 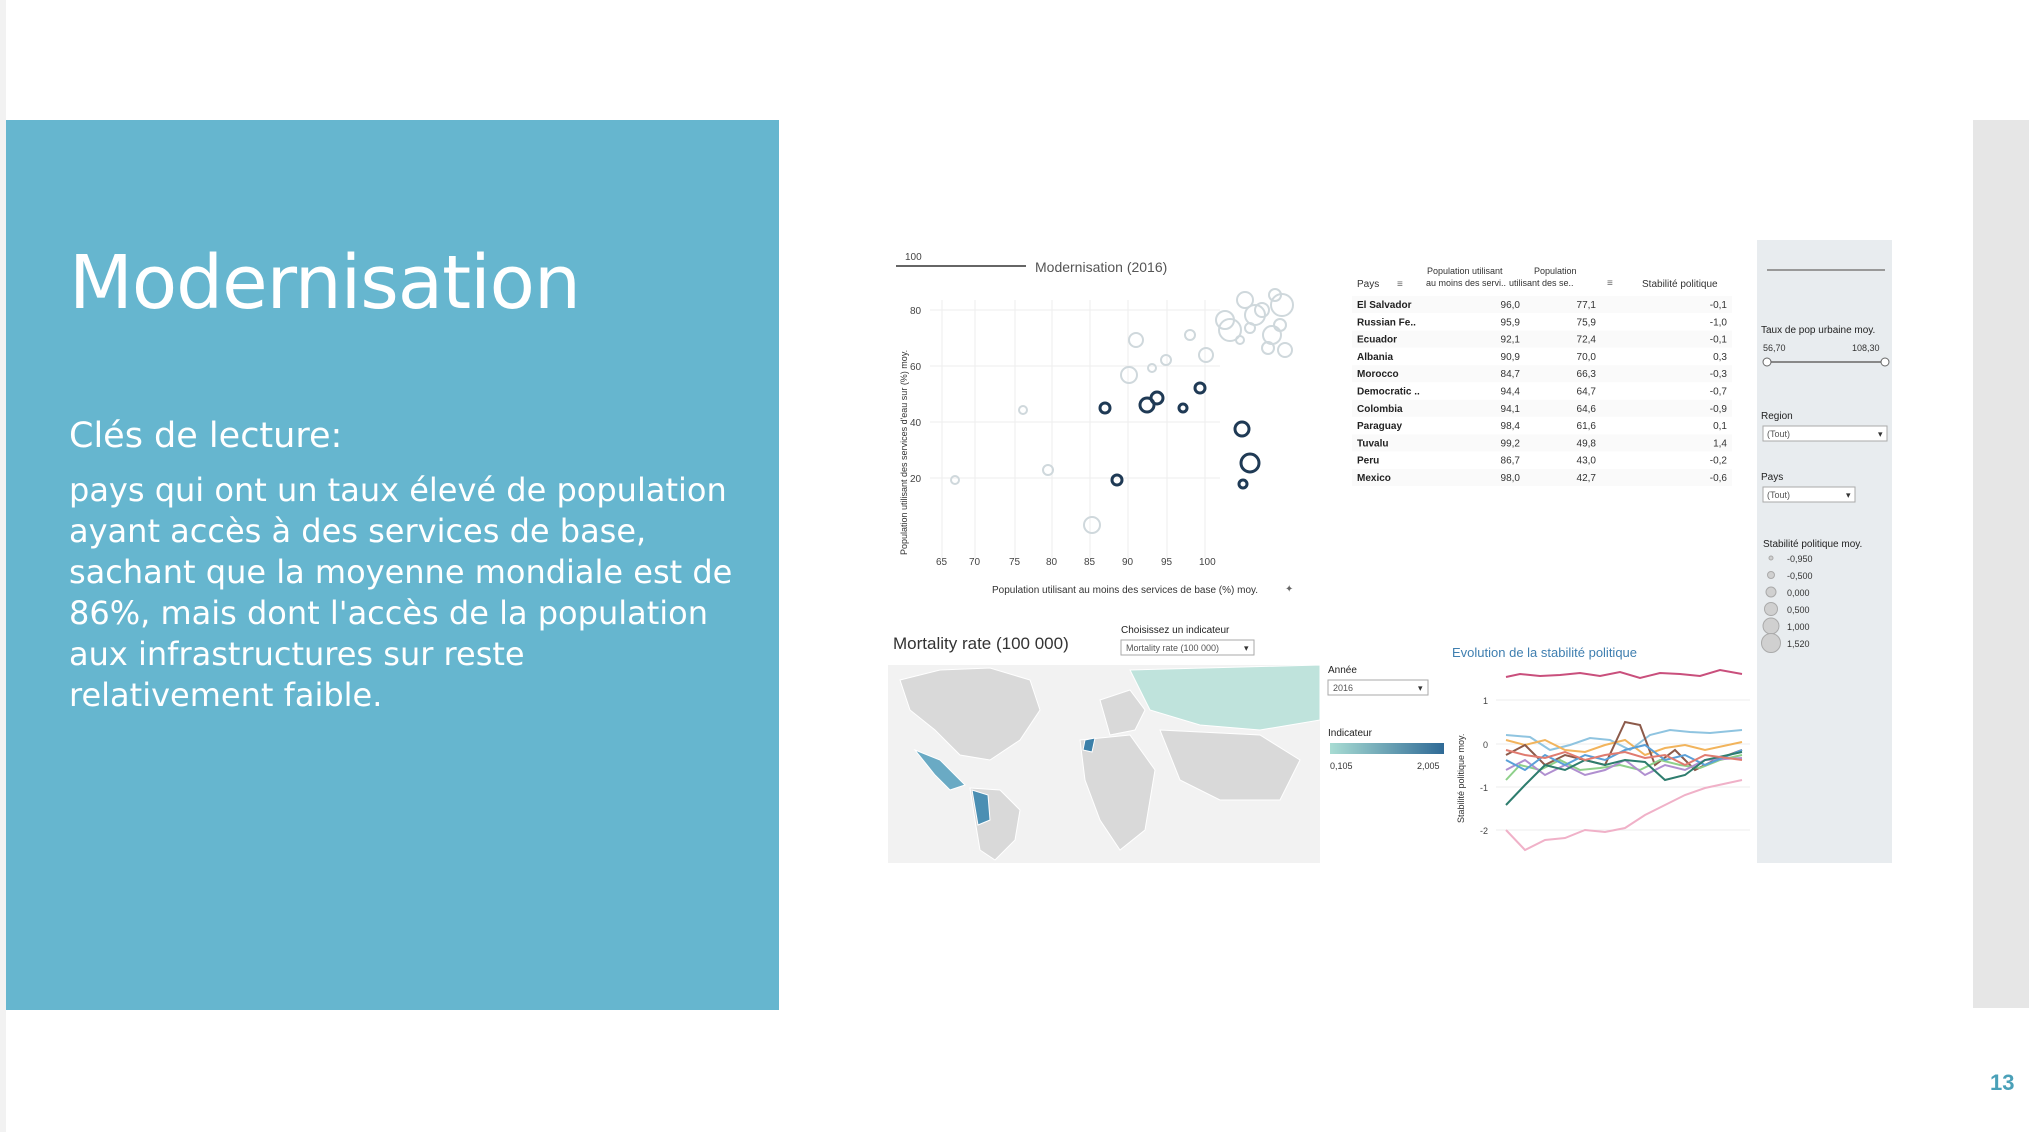 What do you see at coordinates (939, 769) in the screenshot?
I see `central-america-shape` at bounding box center [939, 769].